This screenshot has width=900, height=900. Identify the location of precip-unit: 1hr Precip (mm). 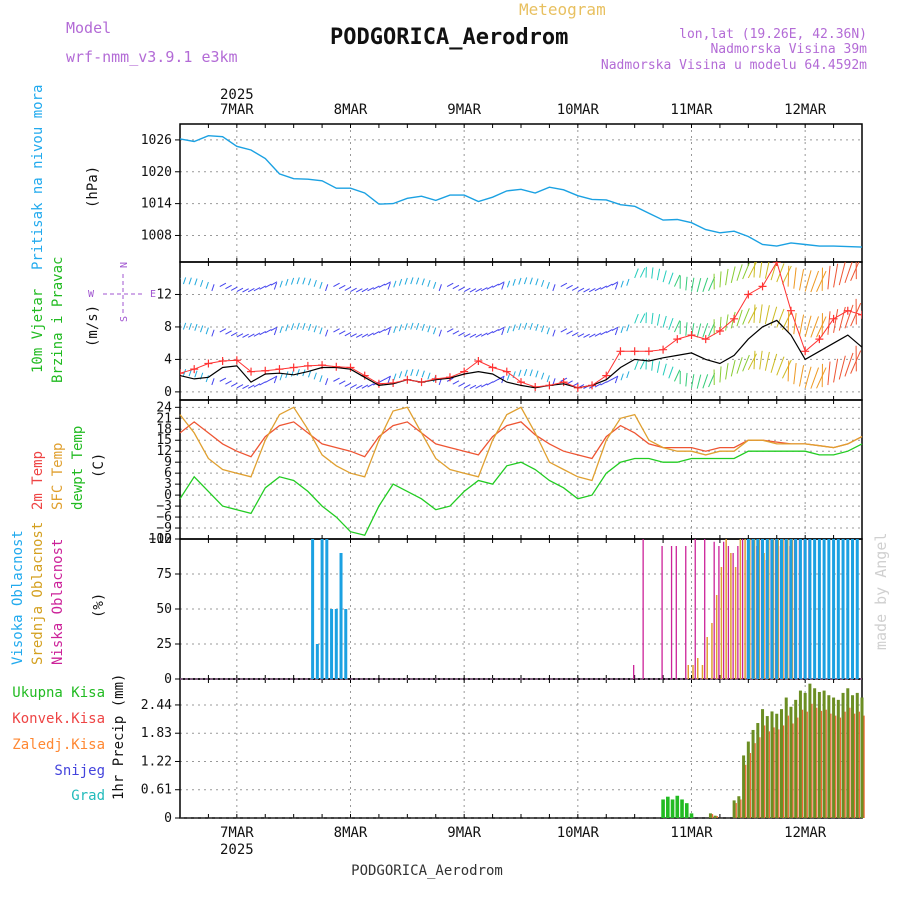
(119, 737).